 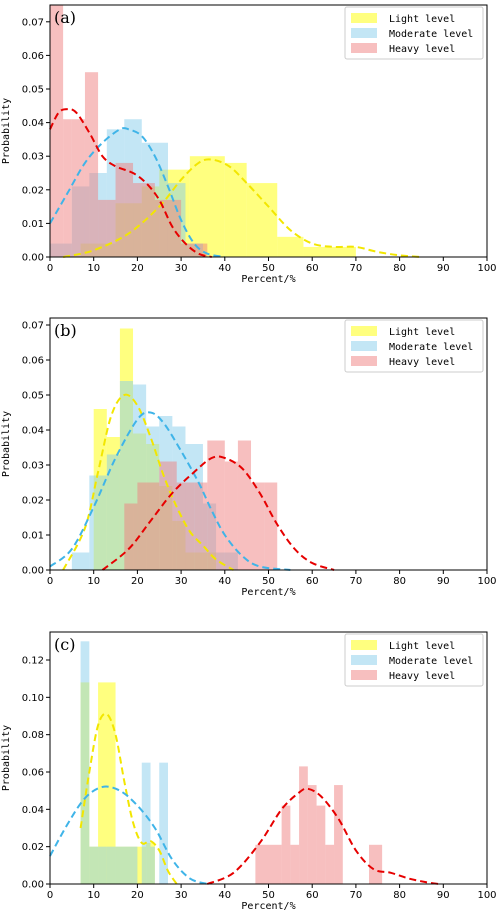 I want to click on y-tick-label: 0.12, so click(x=33, y=661).